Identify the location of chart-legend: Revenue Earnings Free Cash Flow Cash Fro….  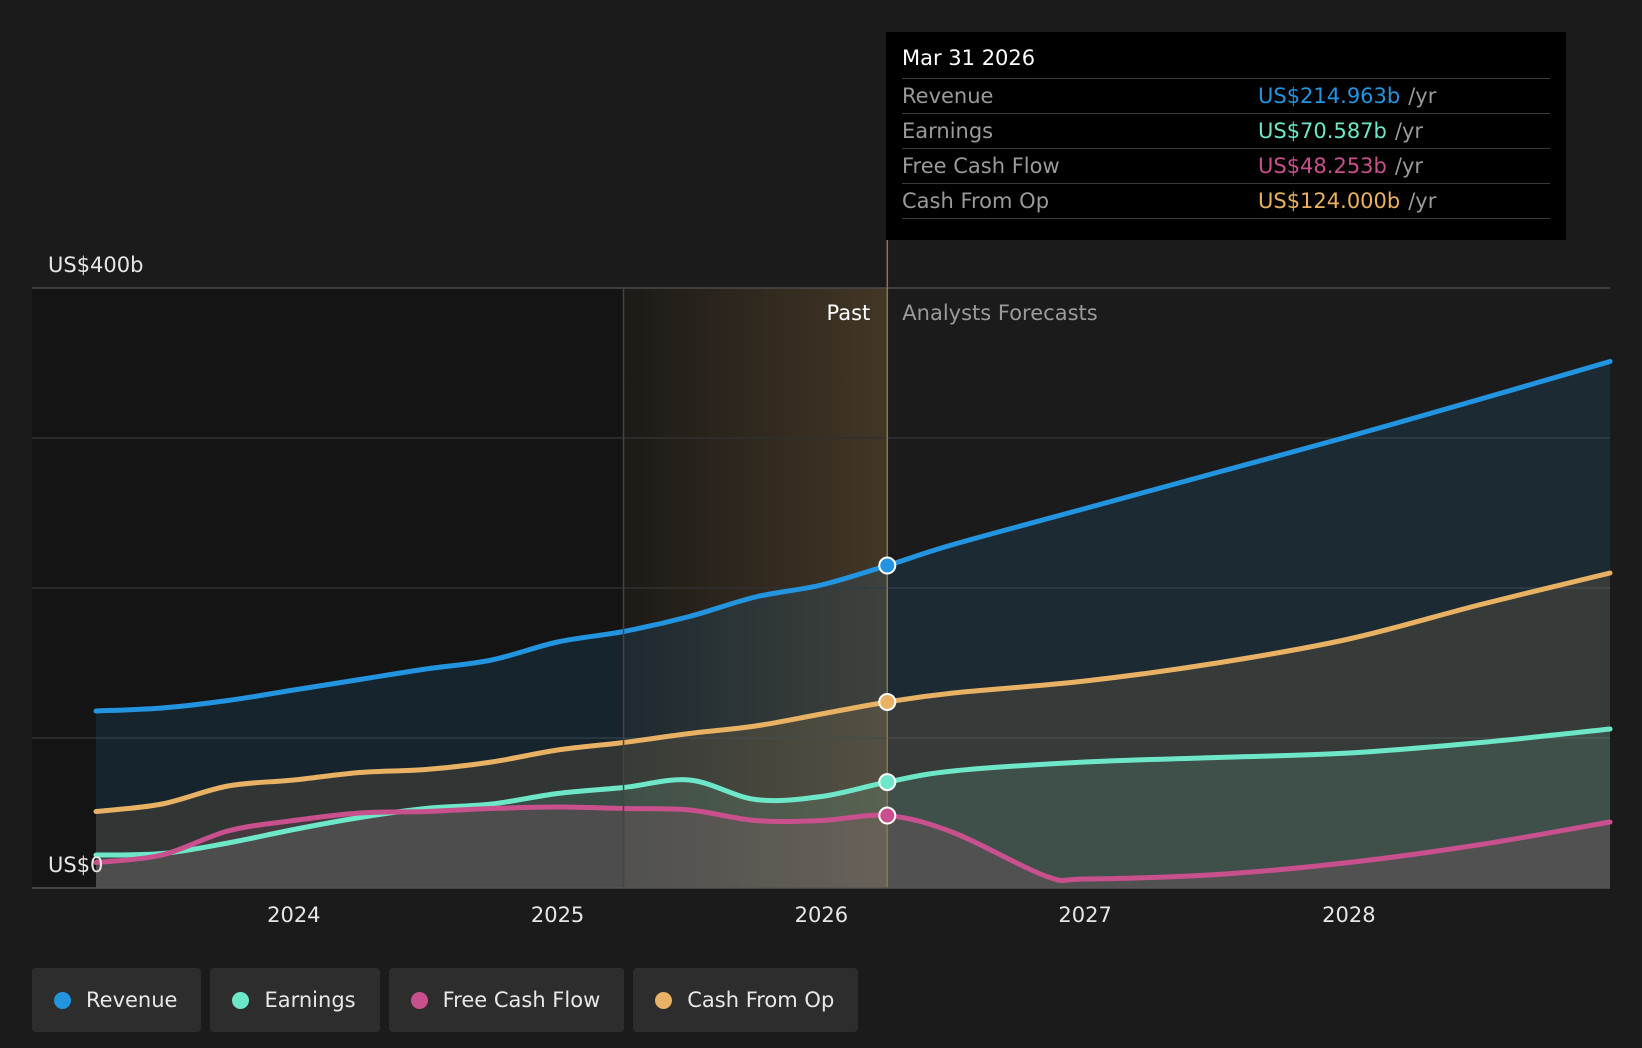
(445, 1000).